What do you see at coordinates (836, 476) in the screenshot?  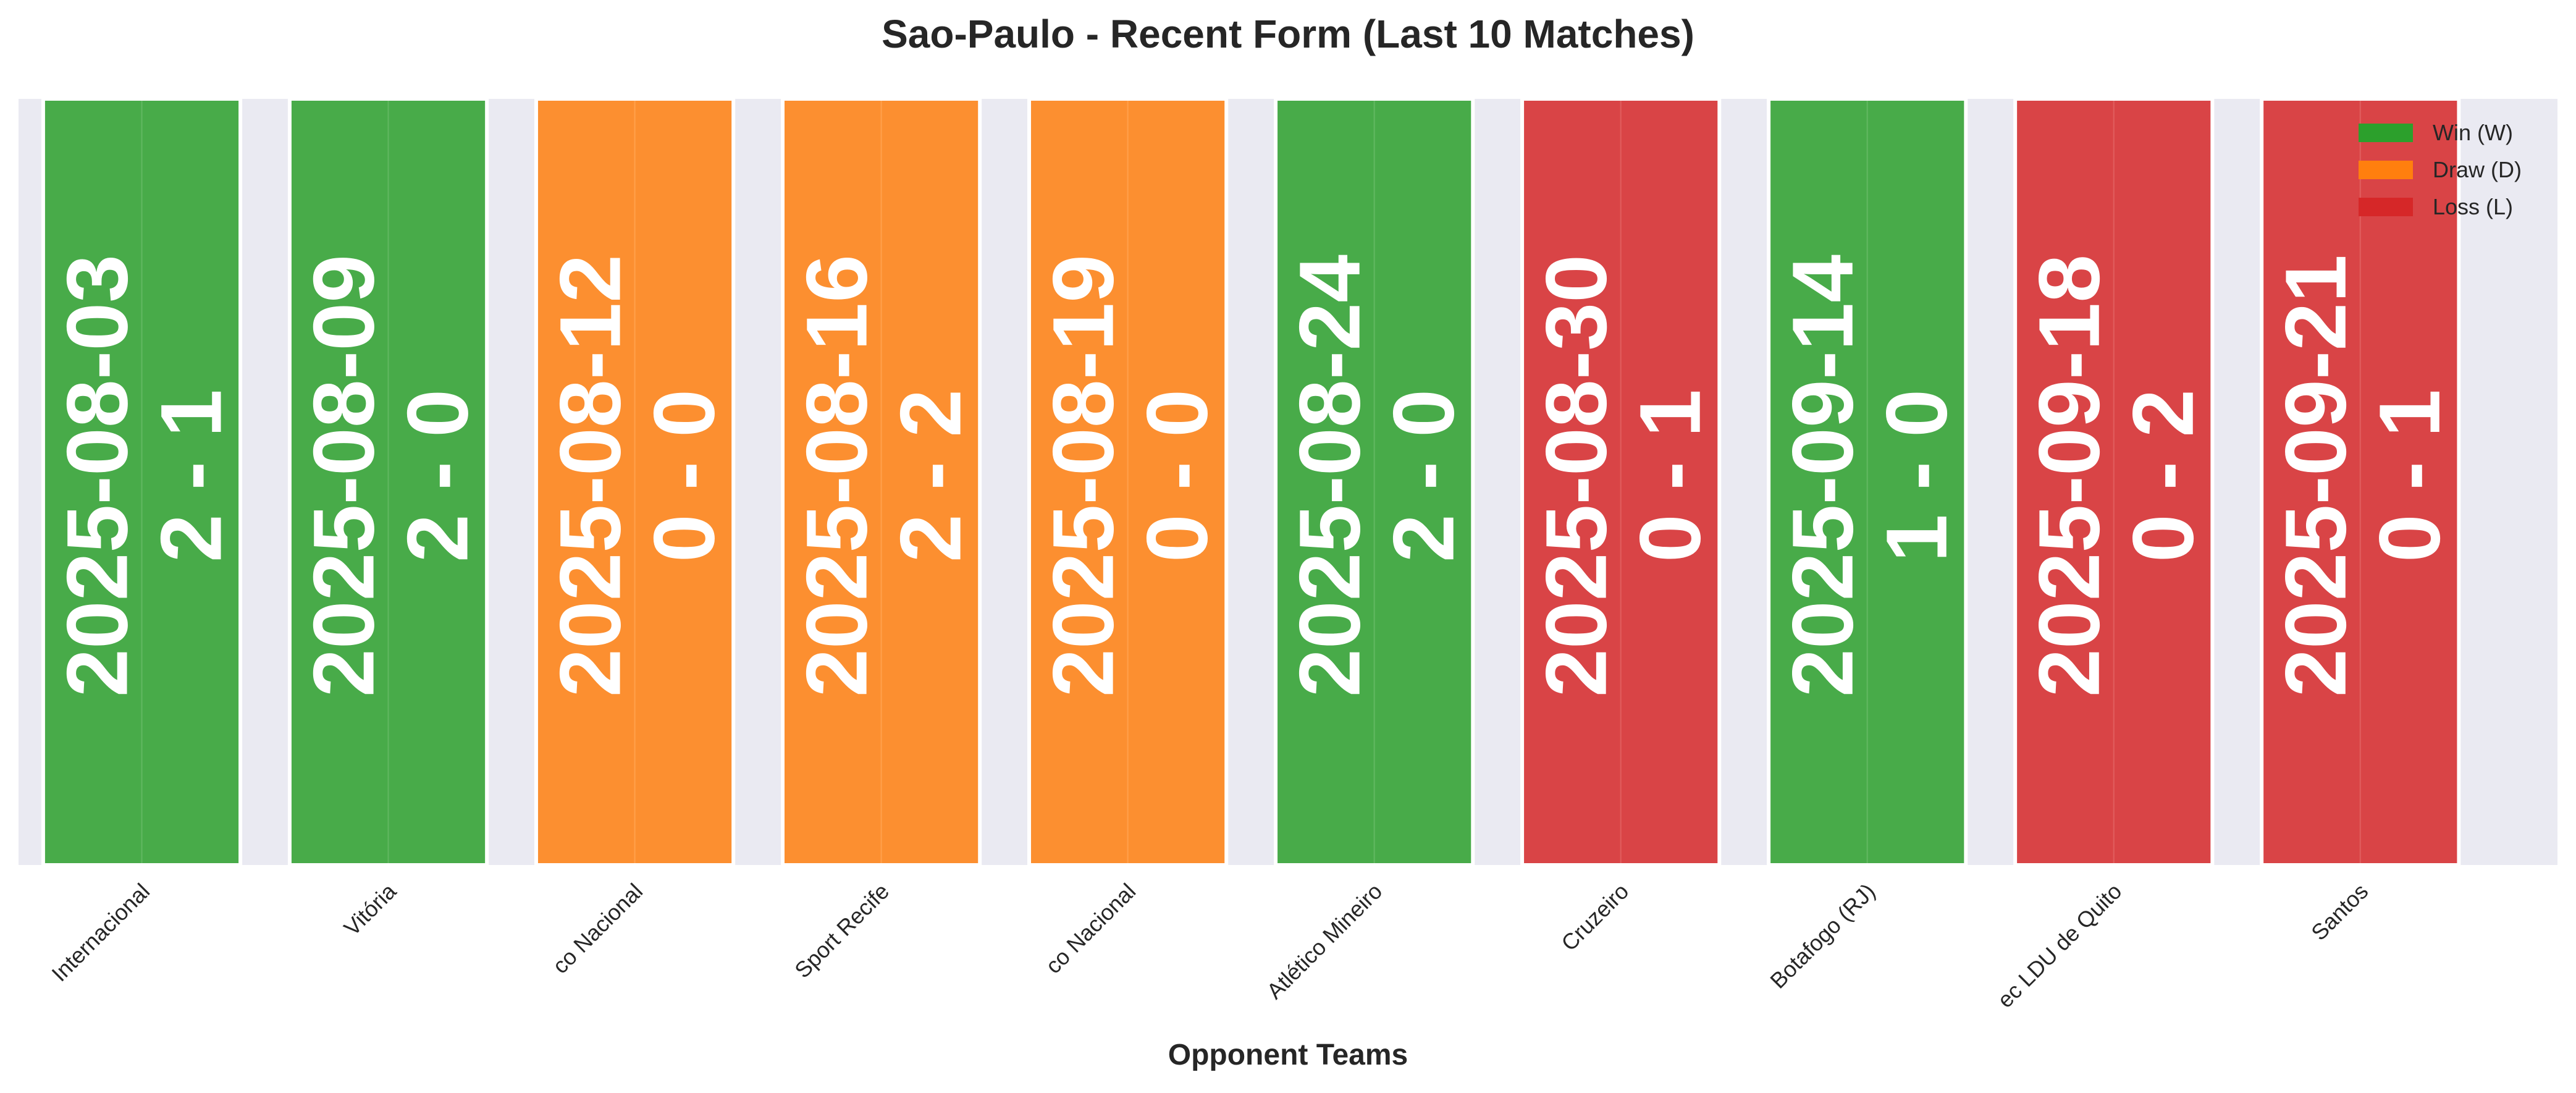 I see `bar-date-label: 2025-08-16` at bounding box center [836, 476].